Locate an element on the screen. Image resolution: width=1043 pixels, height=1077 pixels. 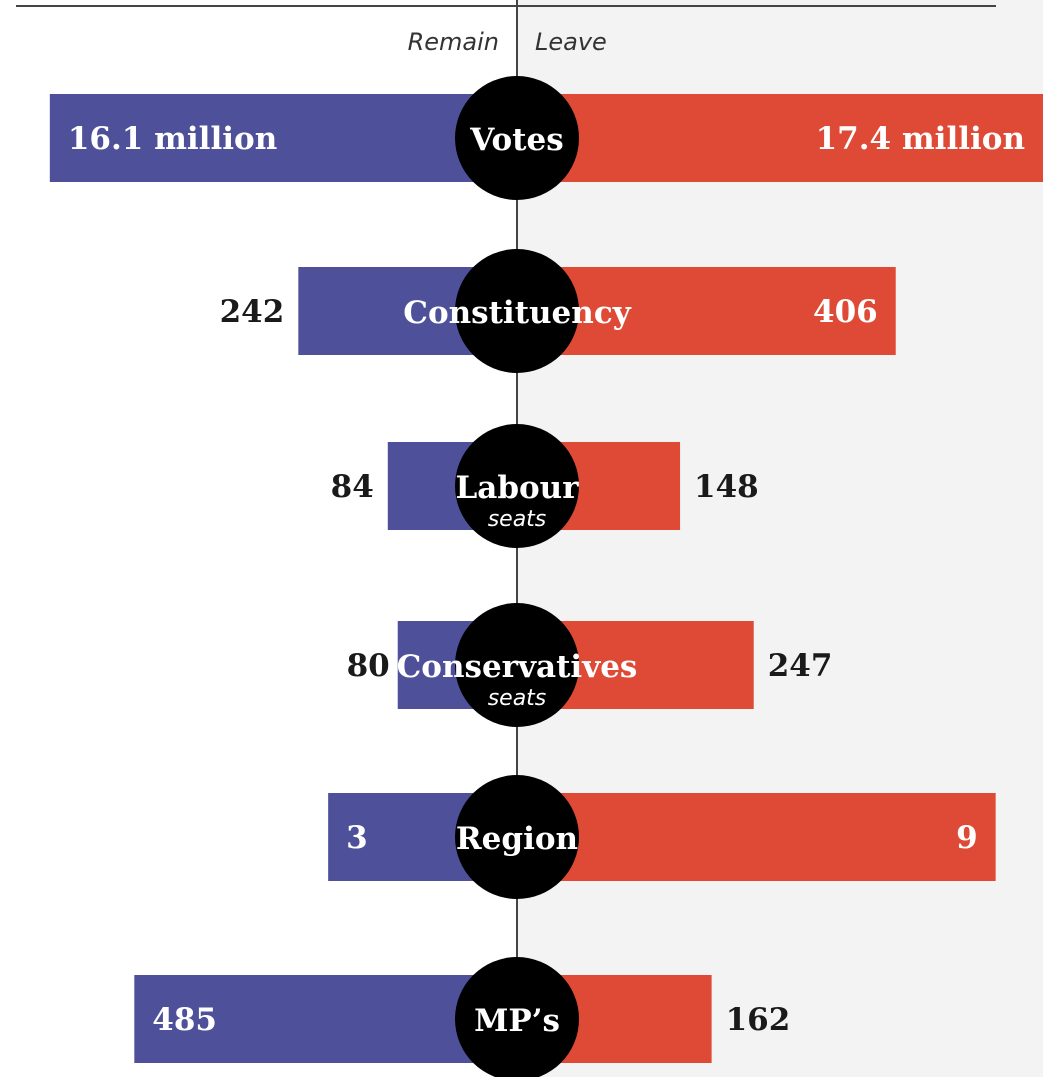
category-label: Conservatives is located at coordinates (517, 667).